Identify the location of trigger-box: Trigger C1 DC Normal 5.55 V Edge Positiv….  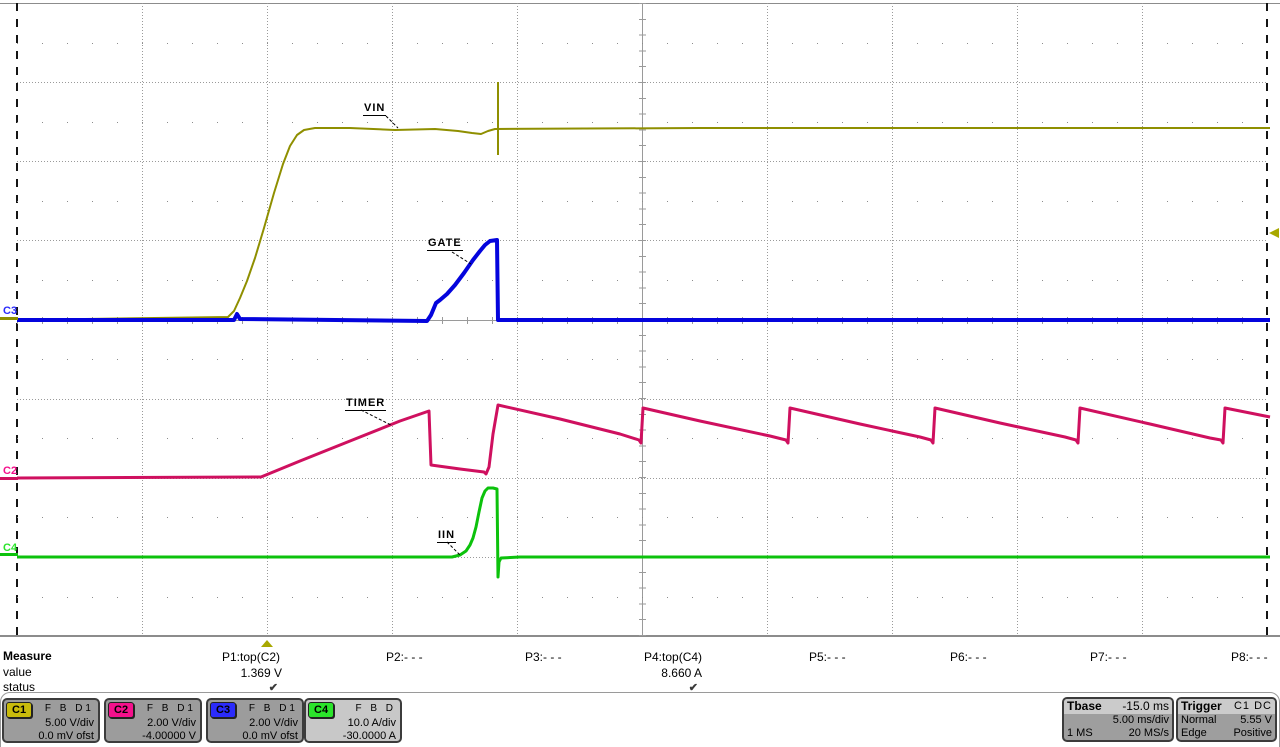
(1226, 719).